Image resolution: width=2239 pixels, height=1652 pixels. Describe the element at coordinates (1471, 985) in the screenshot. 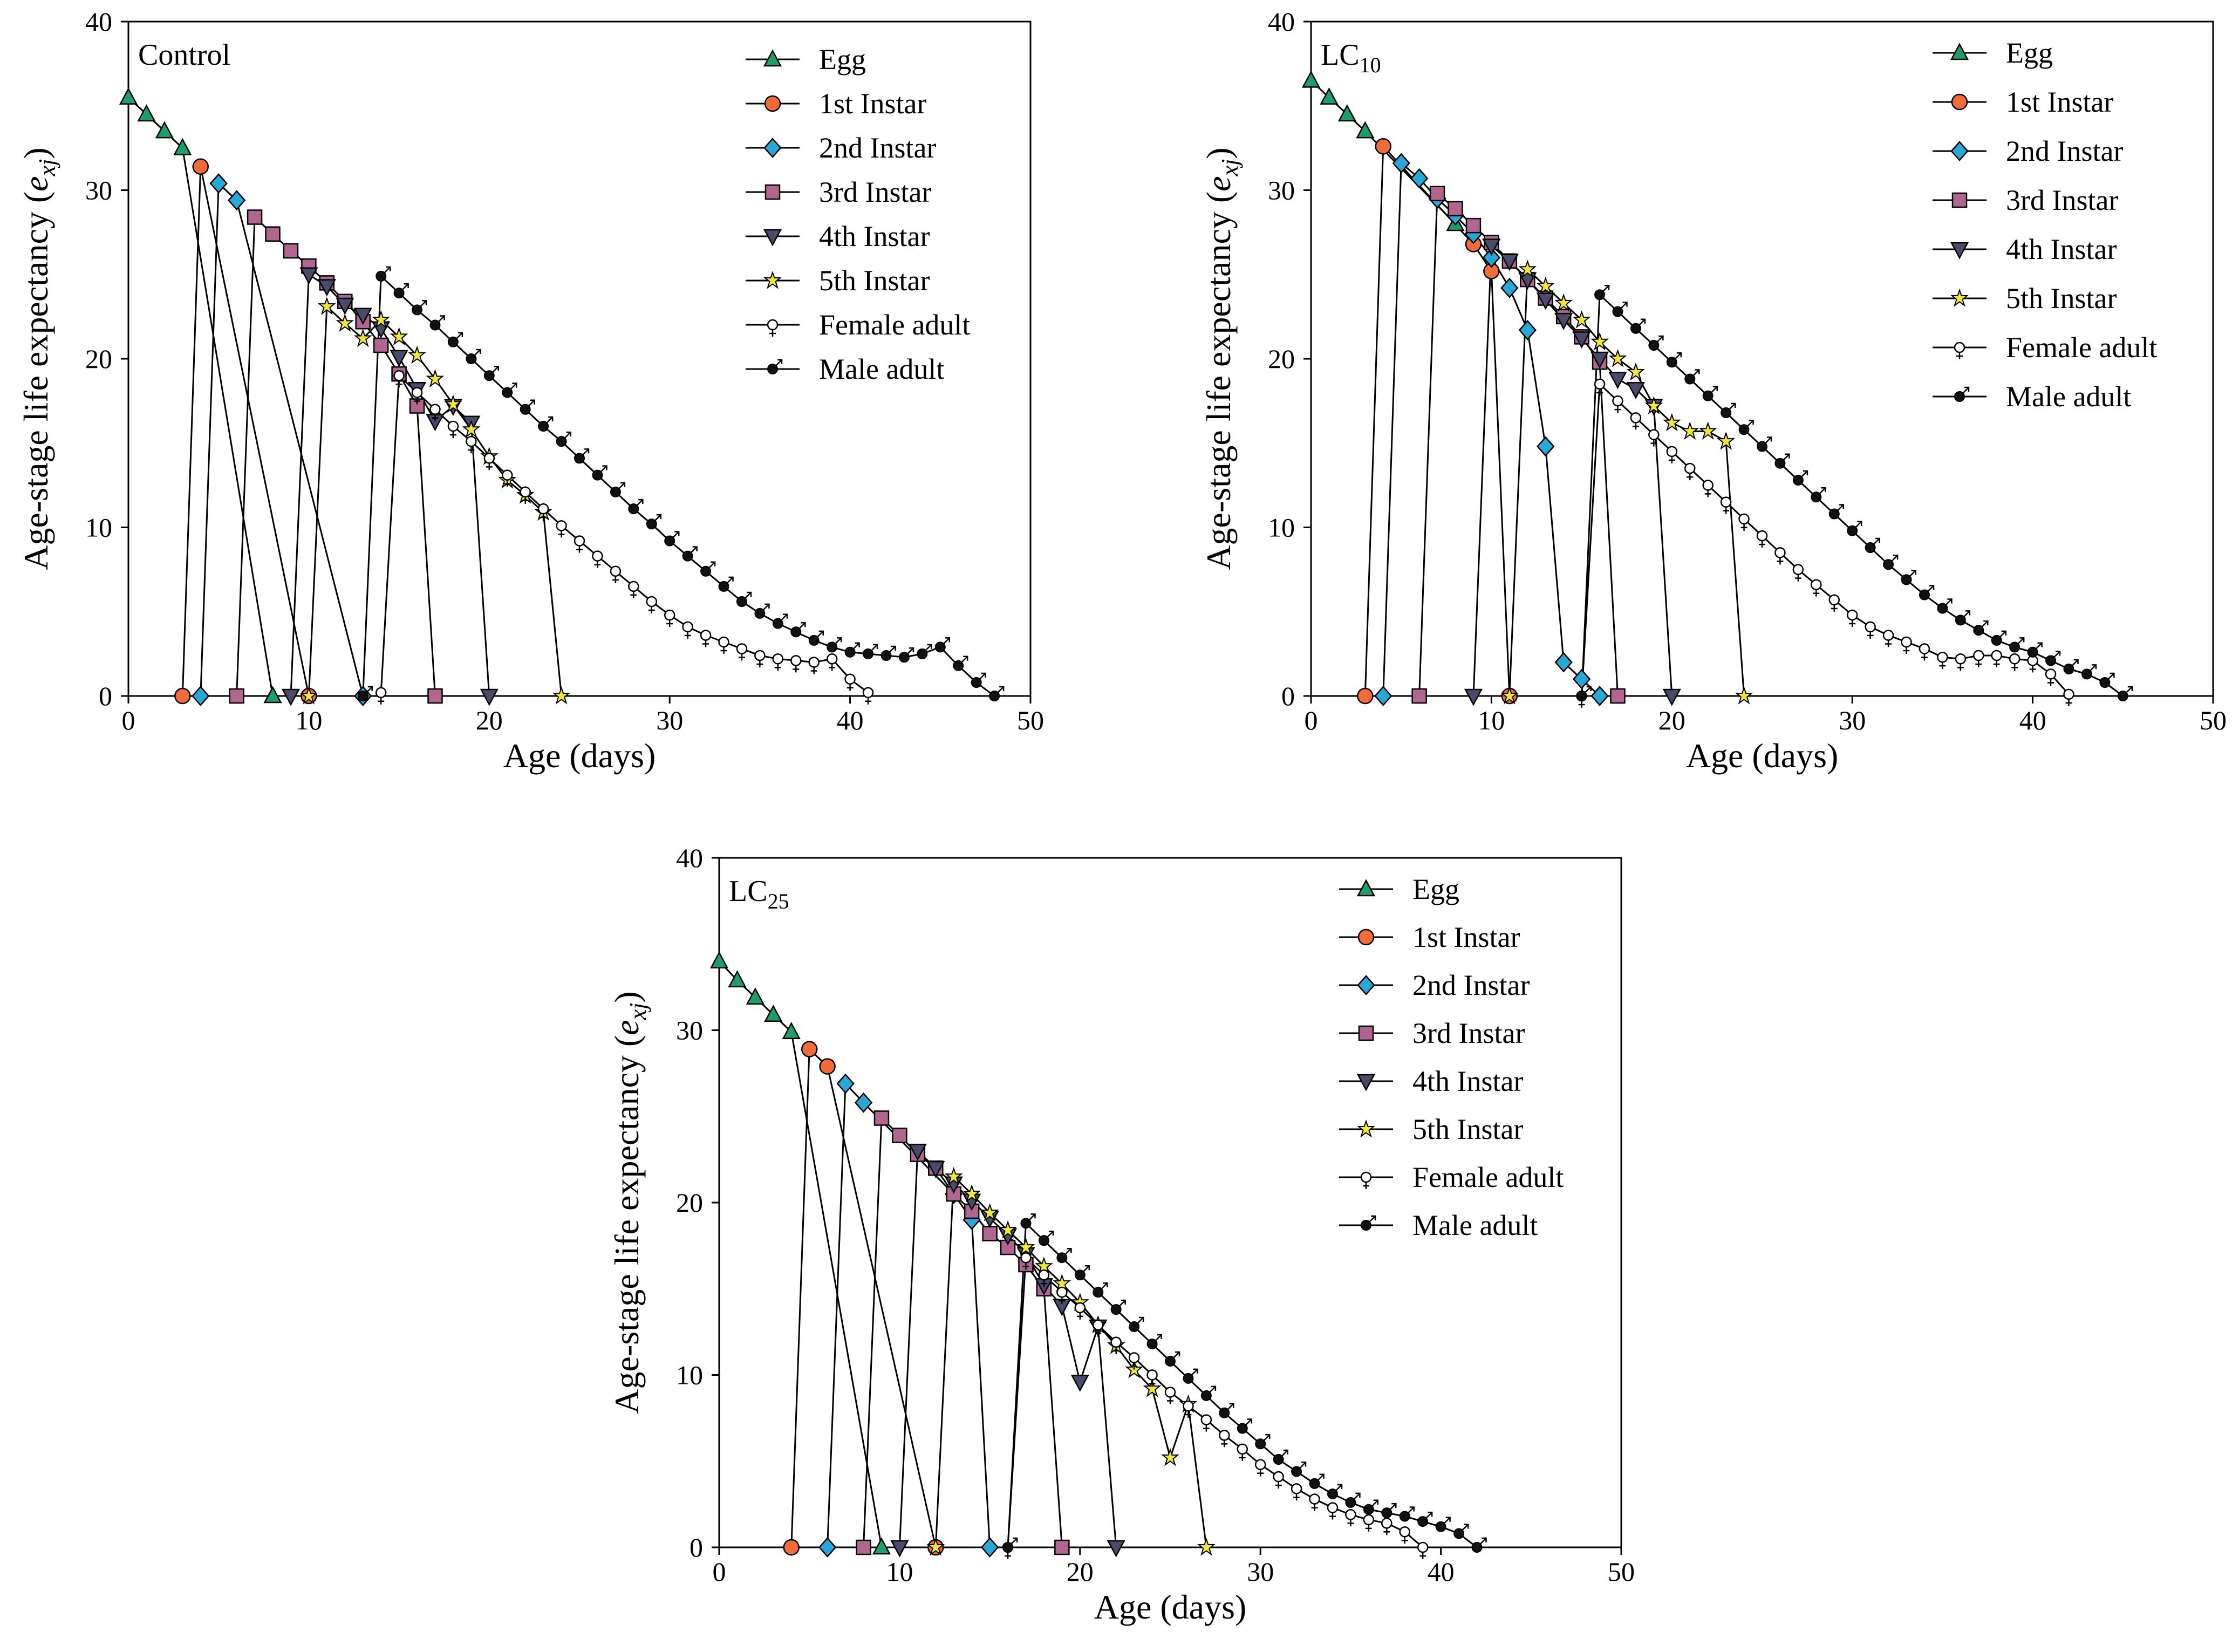

I see `legend-label: 2nd Instar` at that location.